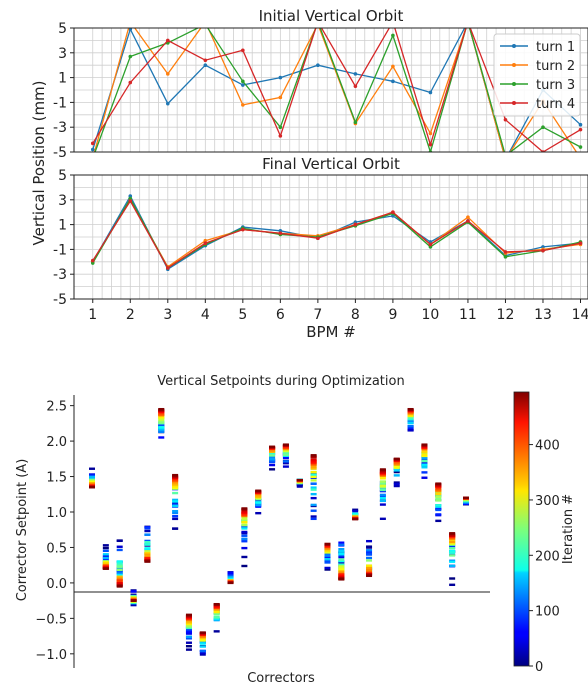 The height and width of the screenshot is (686, 588). I want to click on y-tick-label: −0.5, so click(51, 619).